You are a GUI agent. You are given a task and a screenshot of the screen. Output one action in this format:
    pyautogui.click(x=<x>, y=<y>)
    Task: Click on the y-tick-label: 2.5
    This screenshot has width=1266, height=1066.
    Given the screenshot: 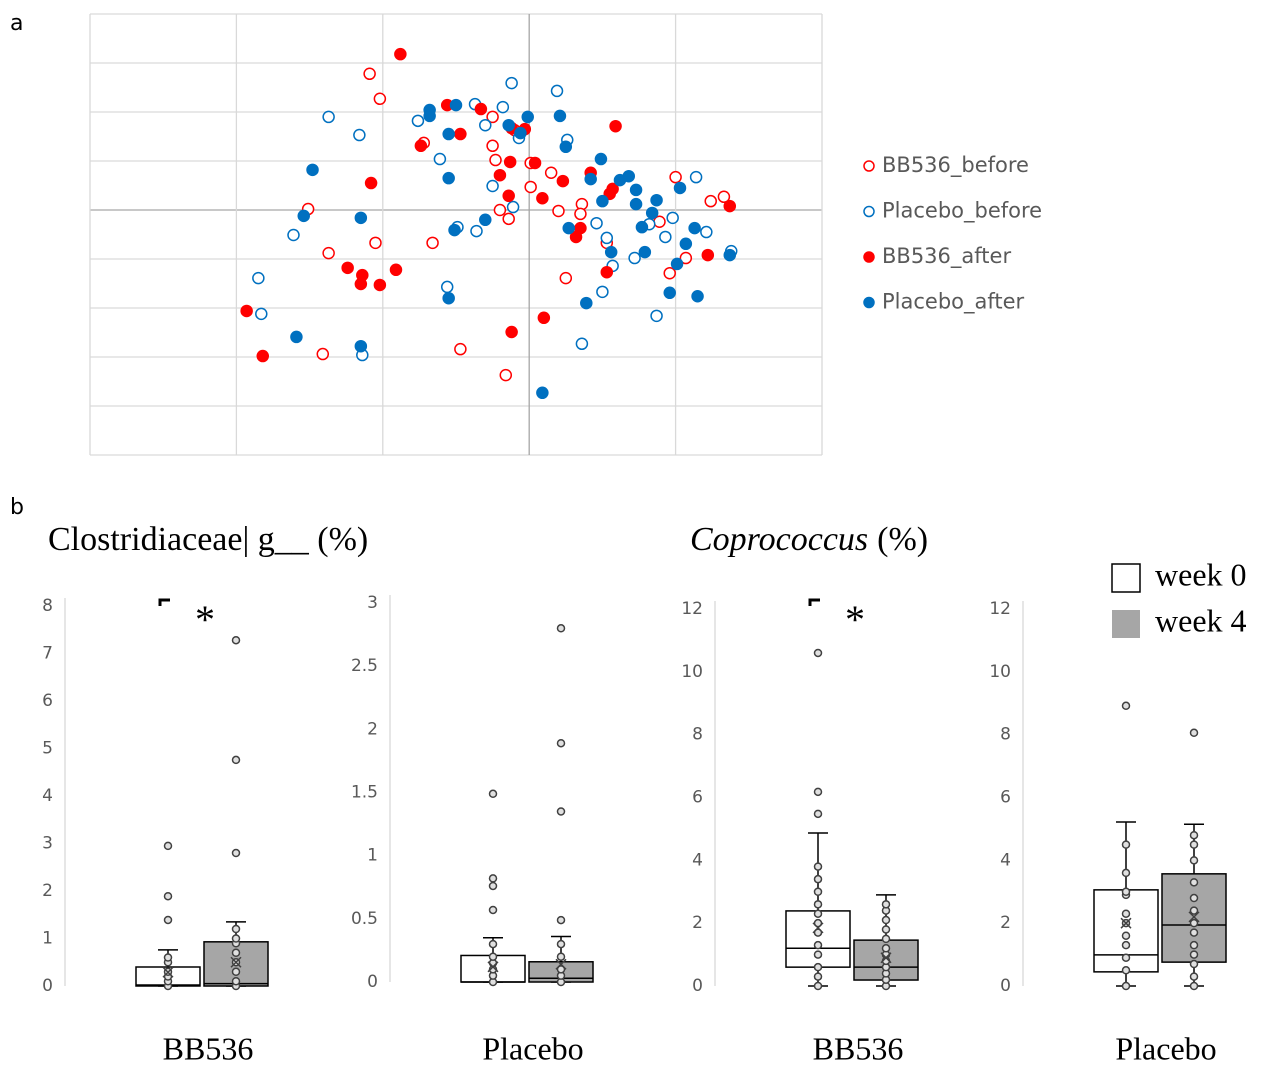 What is the action you would take?
    pyautogui.click(x=364, y=666)
    